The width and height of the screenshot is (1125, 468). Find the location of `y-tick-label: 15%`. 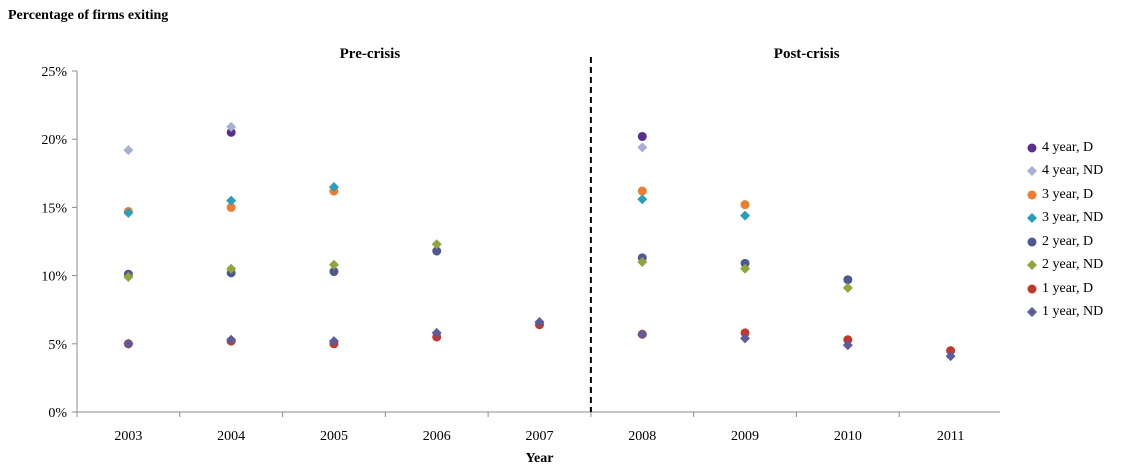

y-tick-label: 15% is located at coordinates (54, 208).